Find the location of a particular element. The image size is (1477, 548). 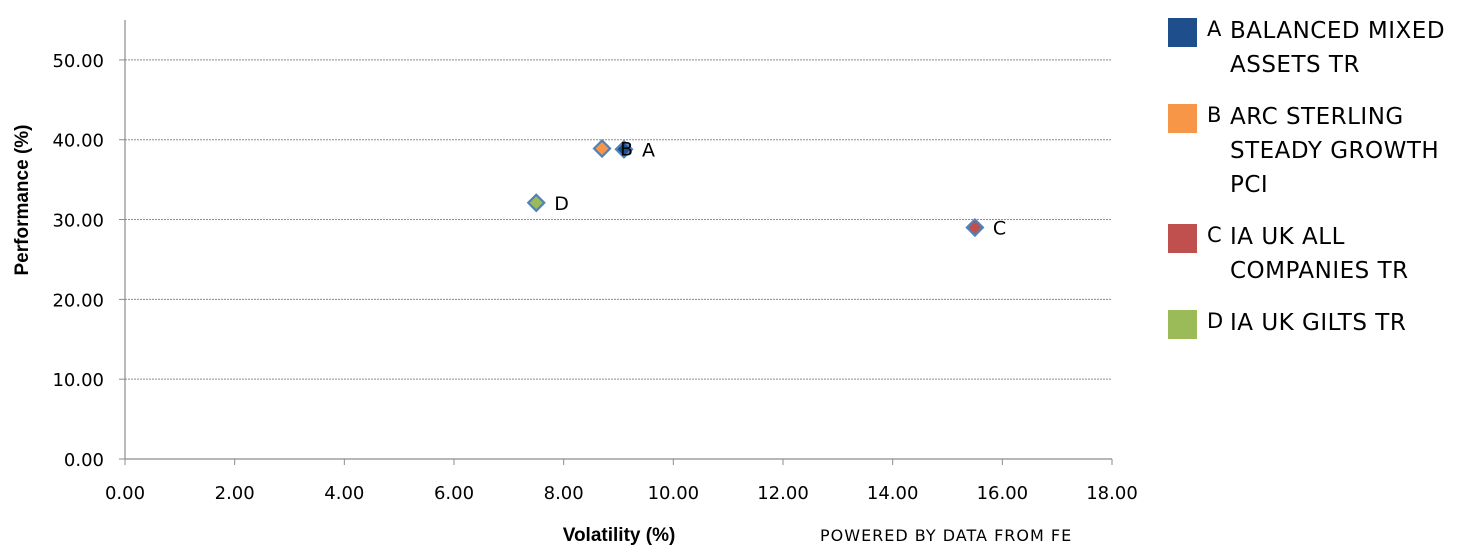

x-tick-label: 14.00 is located at coordinates (893, 493).